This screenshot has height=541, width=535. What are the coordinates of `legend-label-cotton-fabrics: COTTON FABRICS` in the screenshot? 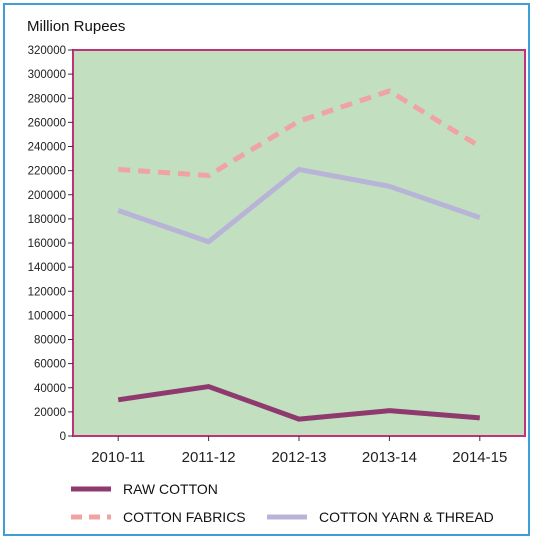 It's located at (184, 517).